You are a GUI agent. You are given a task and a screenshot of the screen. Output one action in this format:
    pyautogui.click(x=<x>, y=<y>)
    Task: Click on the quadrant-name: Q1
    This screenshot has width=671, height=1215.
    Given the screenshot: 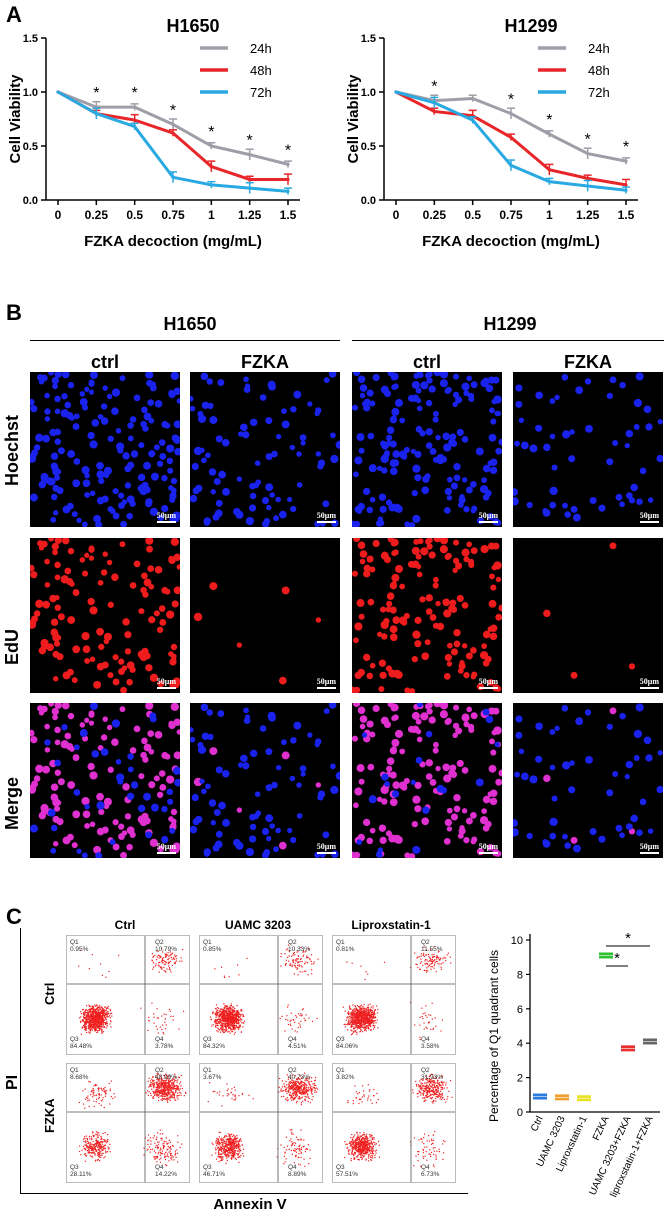 What is the action you would take?
    pyautogui.click(x=340, y=942)
    